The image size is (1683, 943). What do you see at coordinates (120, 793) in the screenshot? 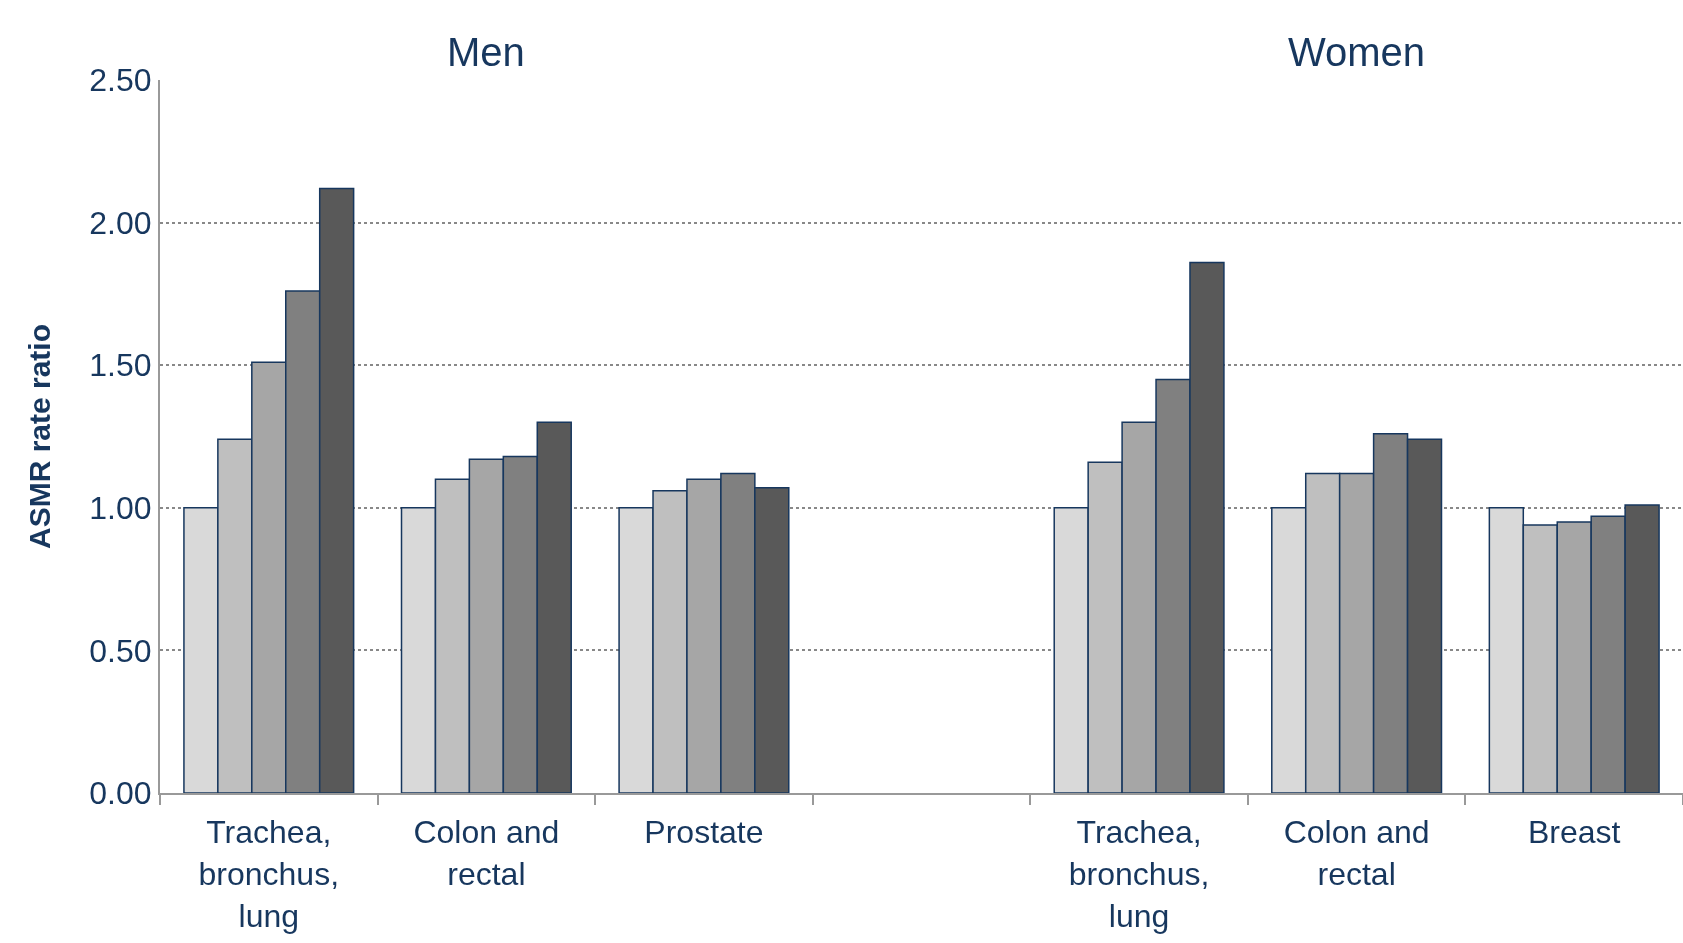
I see `y-tick-label: 0.00` at bounding box center [120, 793].